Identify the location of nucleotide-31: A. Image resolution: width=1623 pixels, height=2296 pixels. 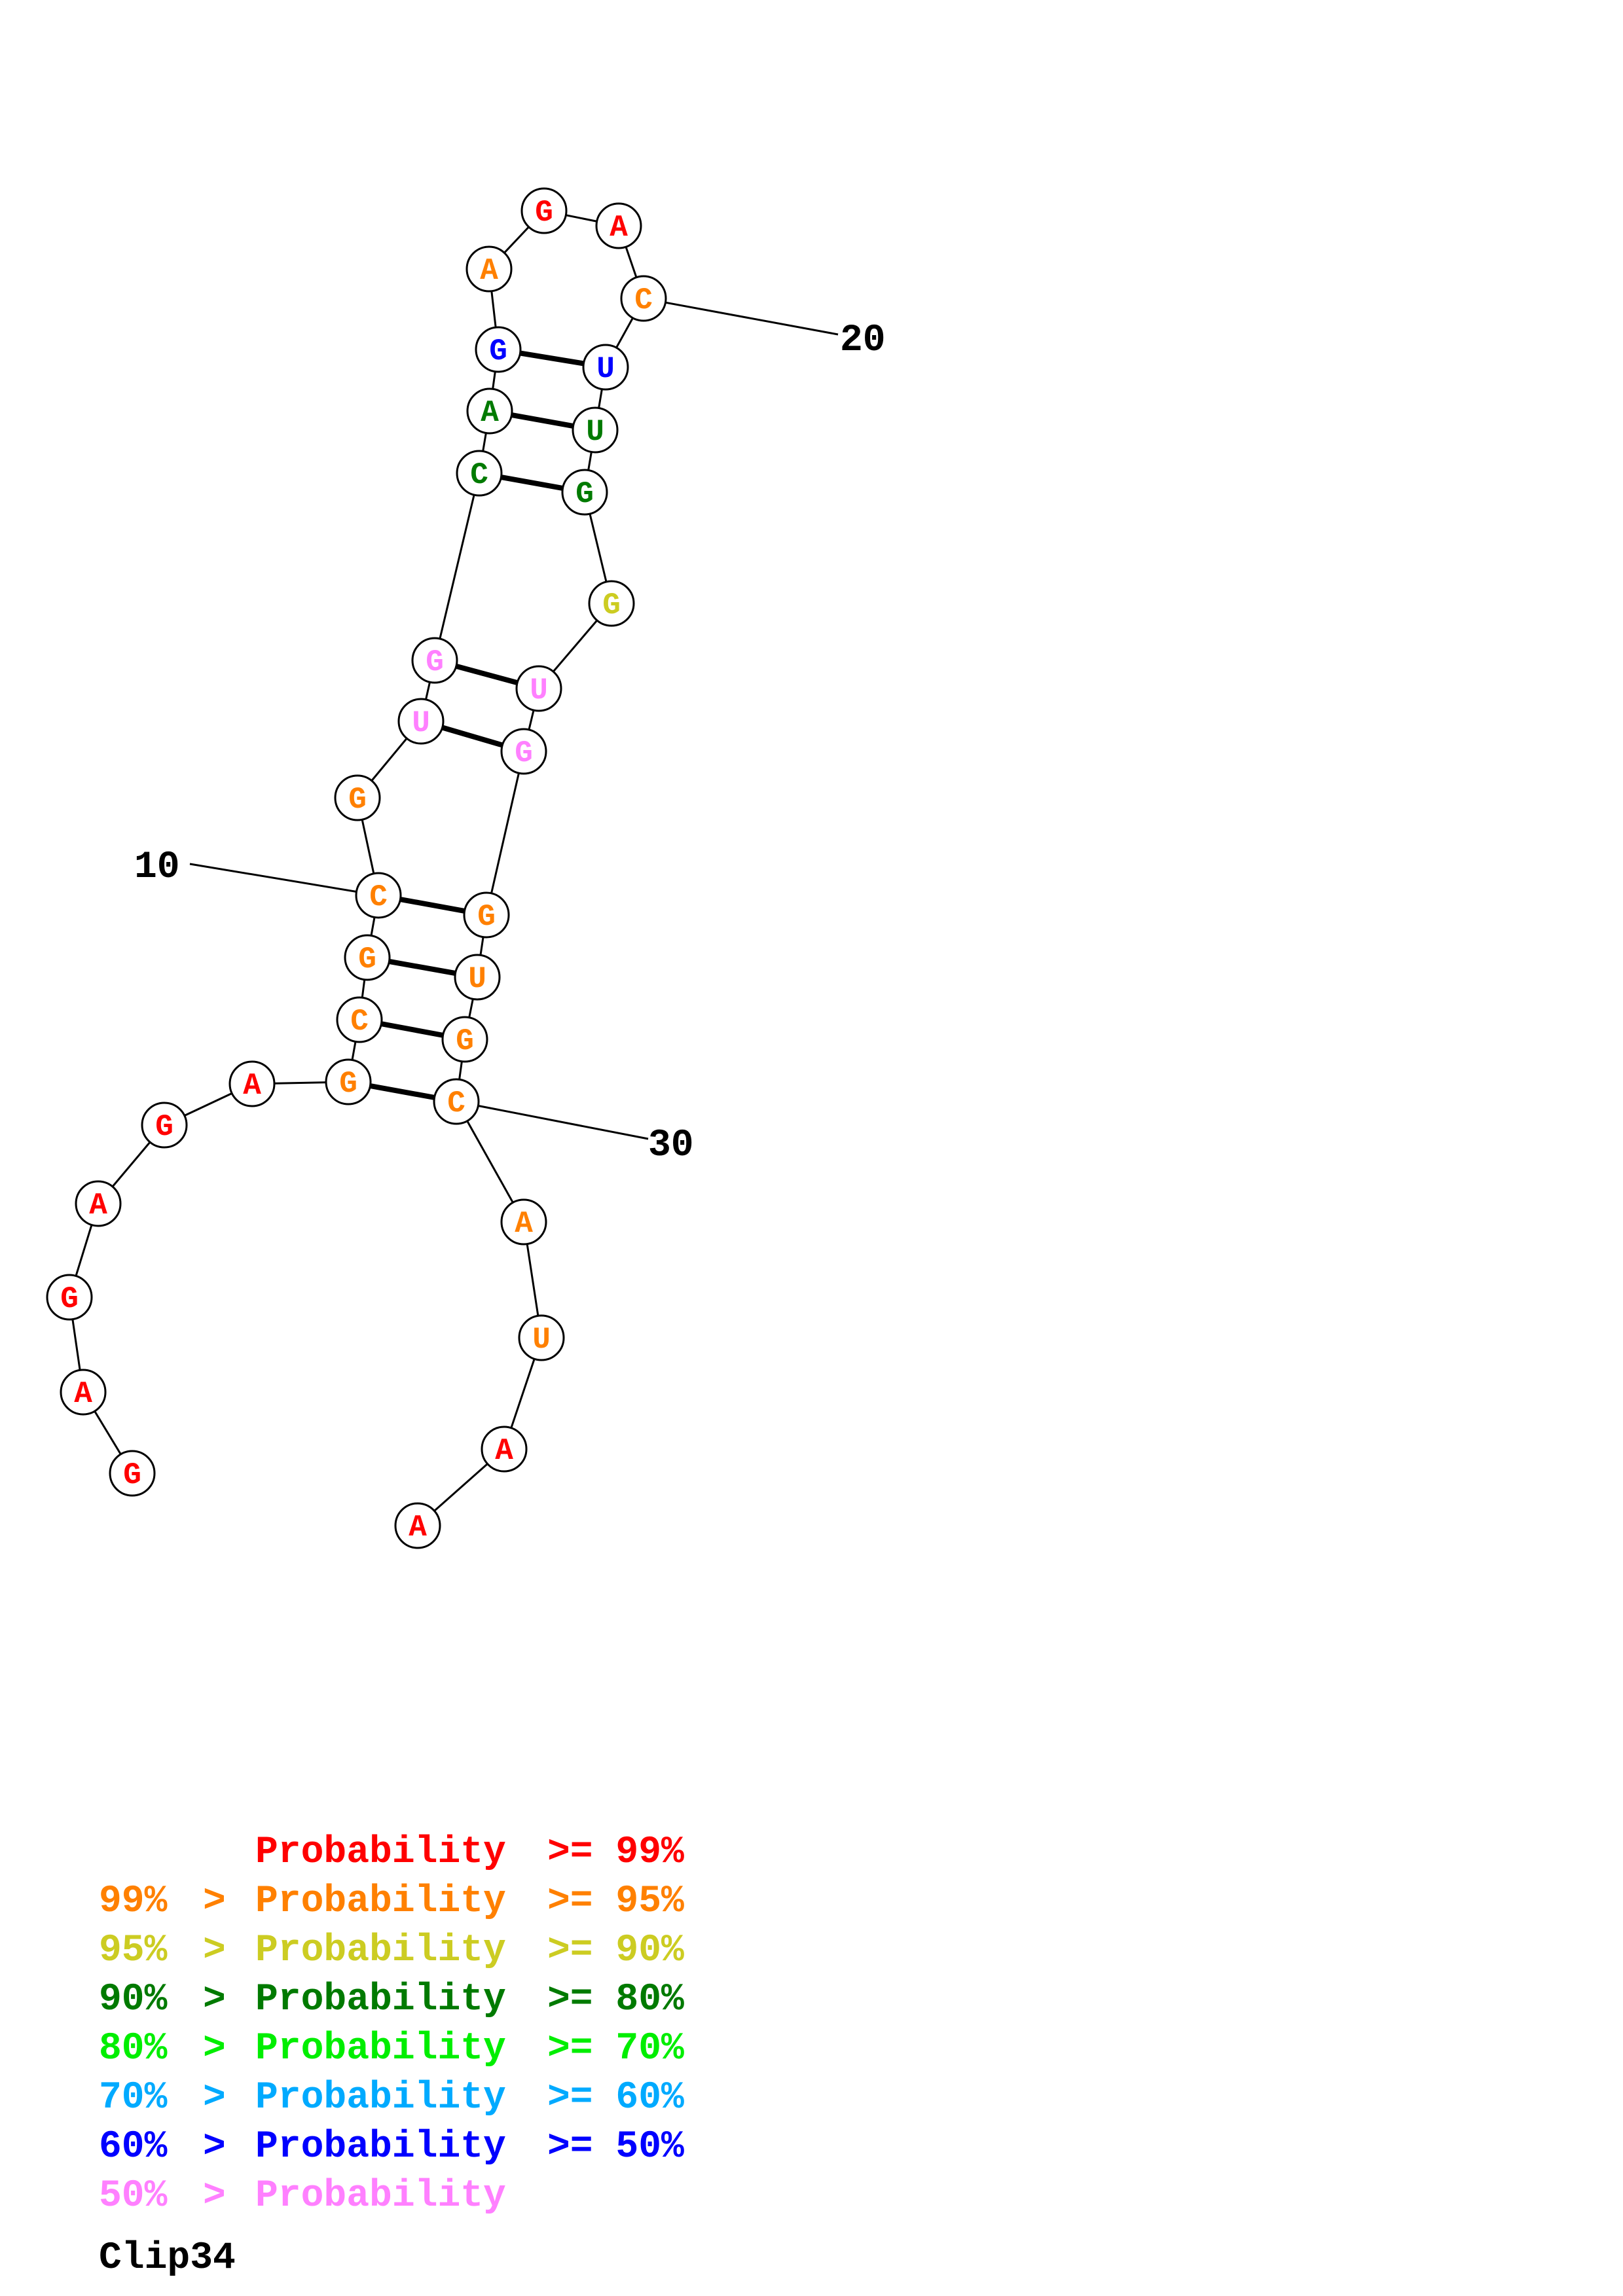
(523, 1222).